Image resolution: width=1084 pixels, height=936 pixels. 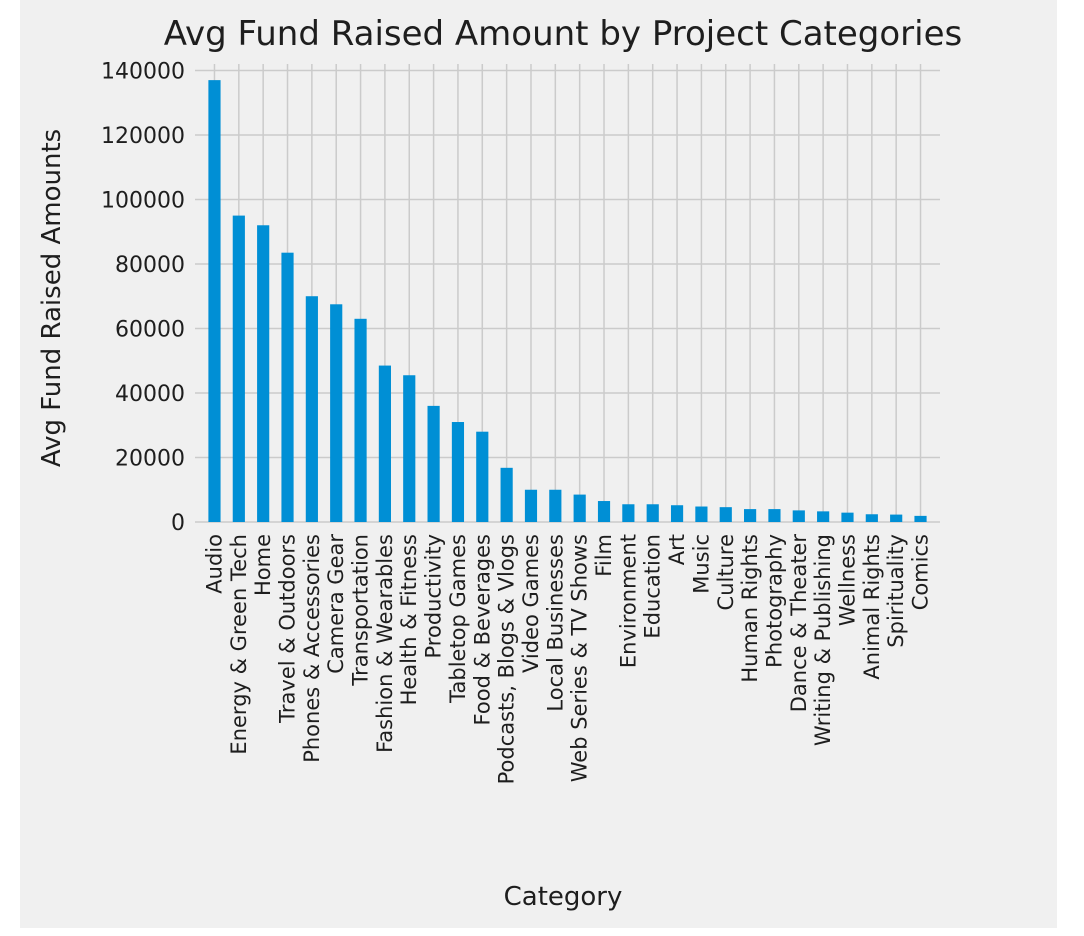 I want to click on y-tick-label: 60000, so click(x=150, y=329).